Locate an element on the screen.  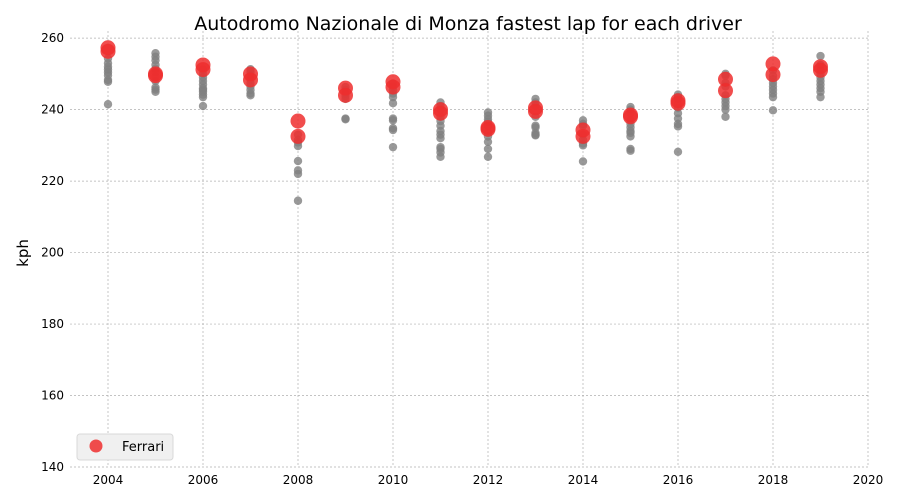
y-tick-label: 220 is located at coordinates (52, 181).